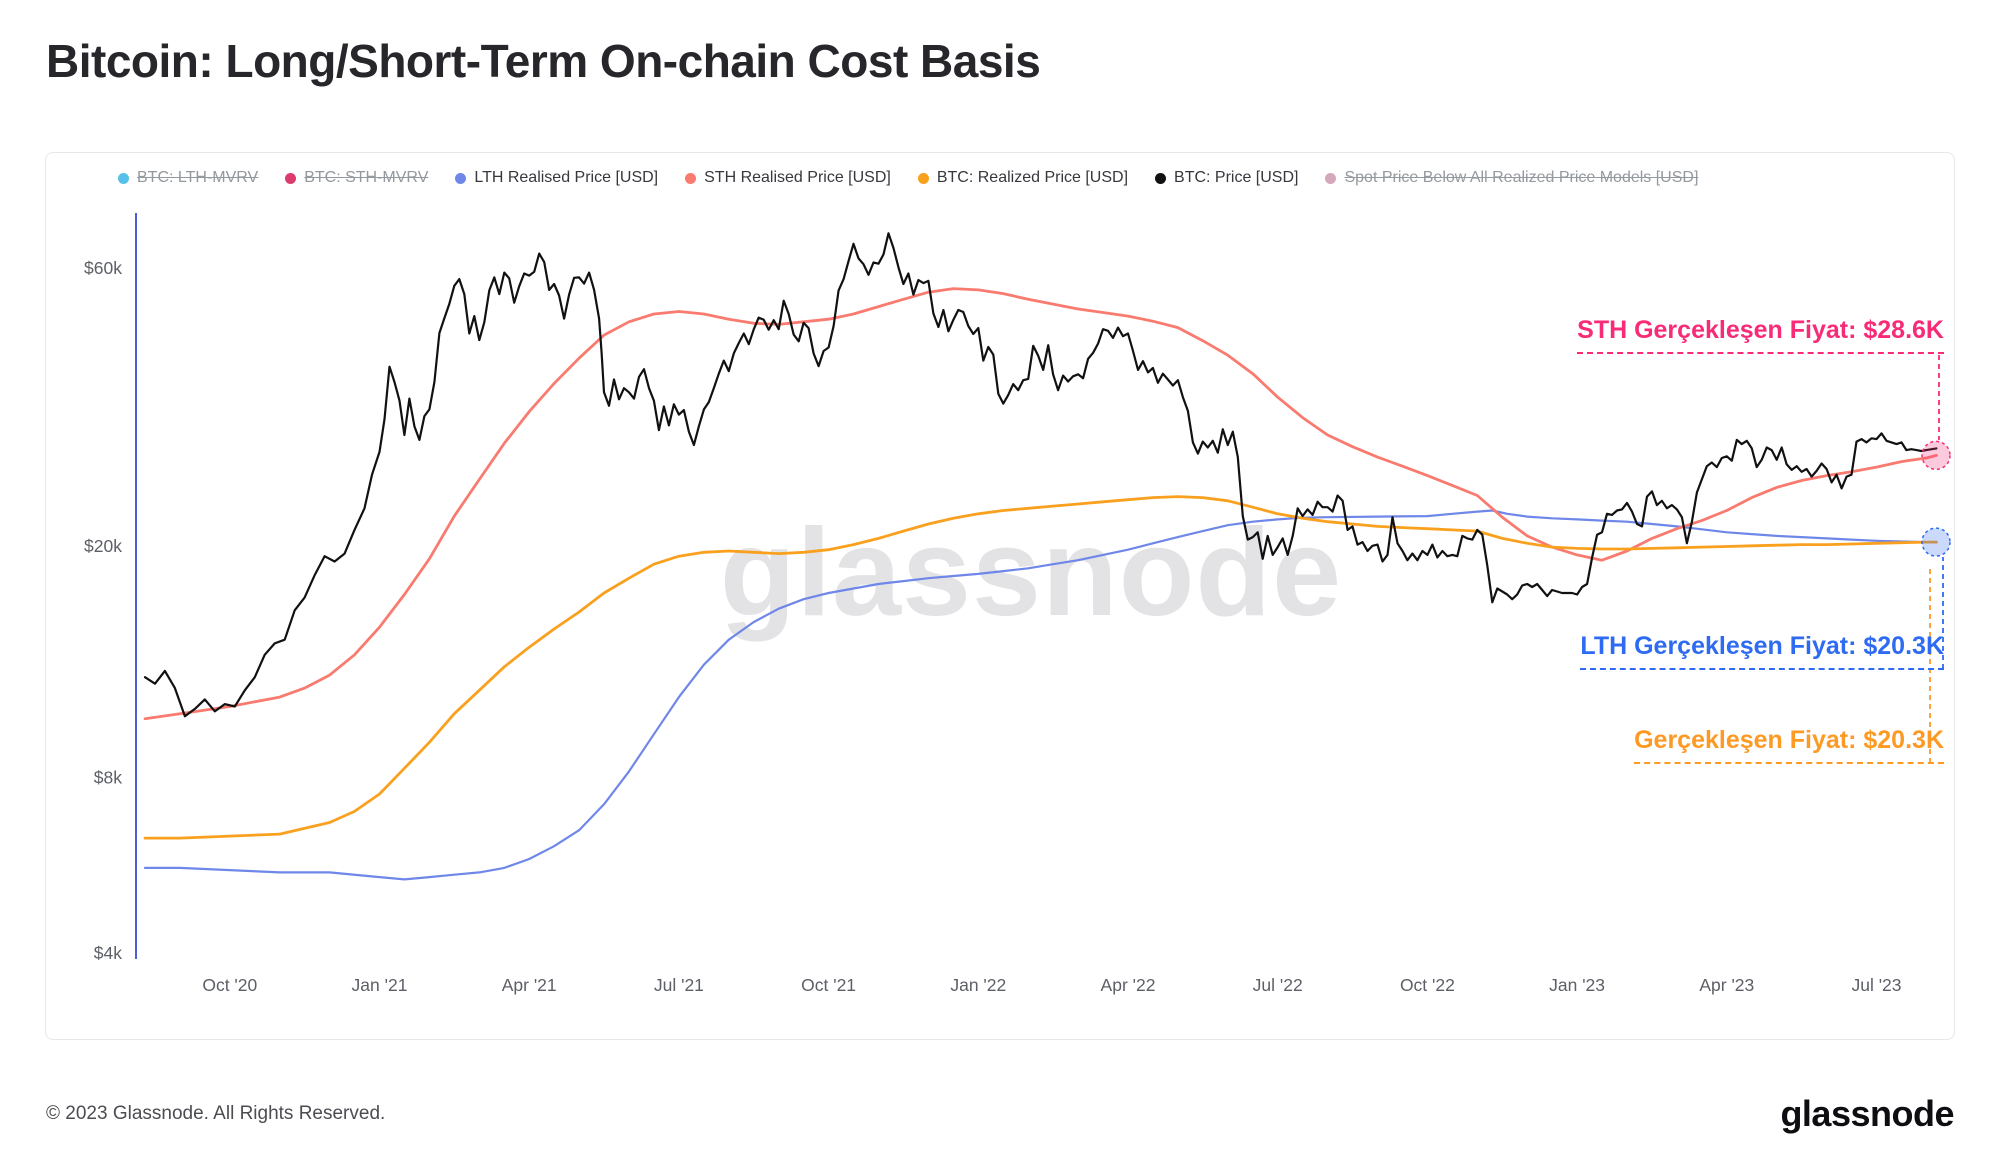 This screenshot has width=2000, height=1152. Describe the element at coordinates (1726, 985) in the screenshot. I see `x-tick-label: Apr '23` at that location.